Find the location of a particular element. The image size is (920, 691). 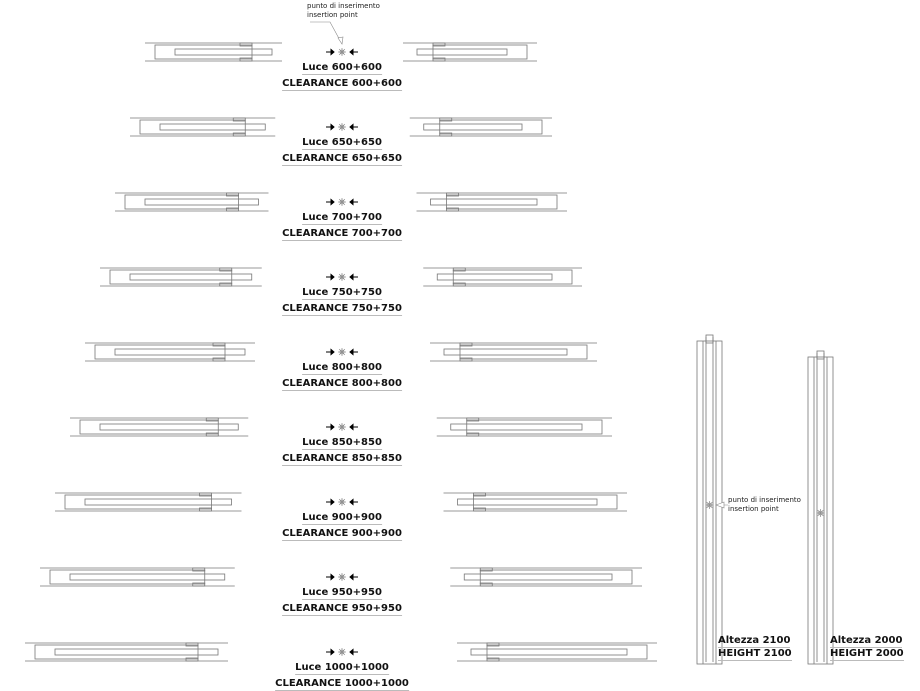

clearance-label: CLEARANCE 1000+1000 is located at coordinates (342, 684).